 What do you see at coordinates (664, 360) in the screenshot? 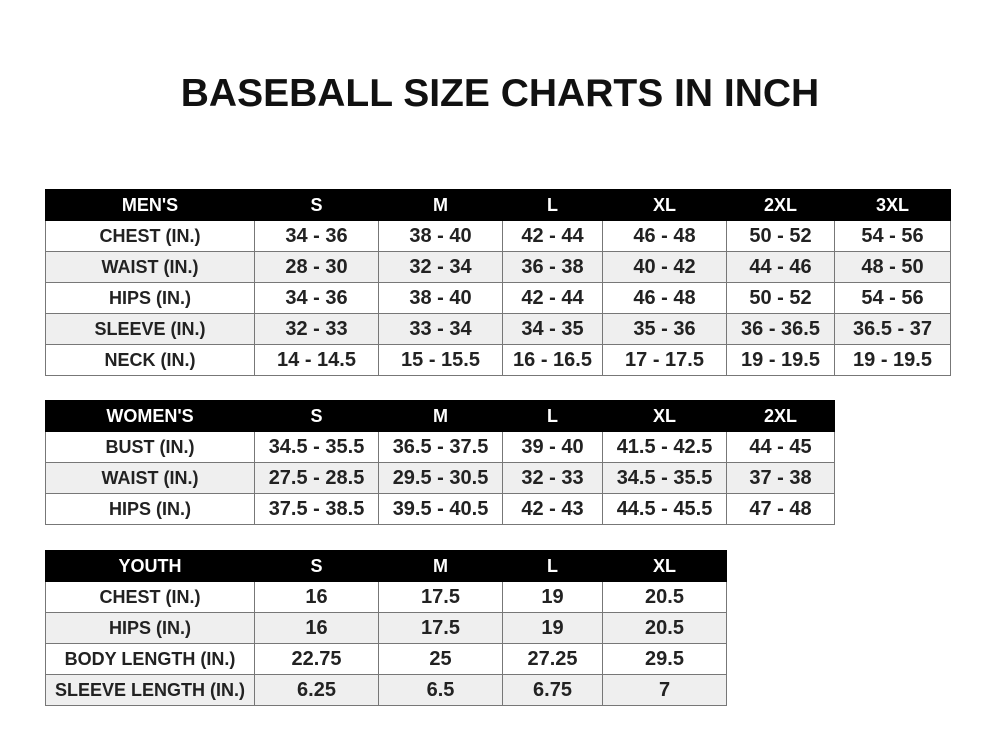
I see `measurement-cell: 17 - 17.5` at bounding box center [664, 360].